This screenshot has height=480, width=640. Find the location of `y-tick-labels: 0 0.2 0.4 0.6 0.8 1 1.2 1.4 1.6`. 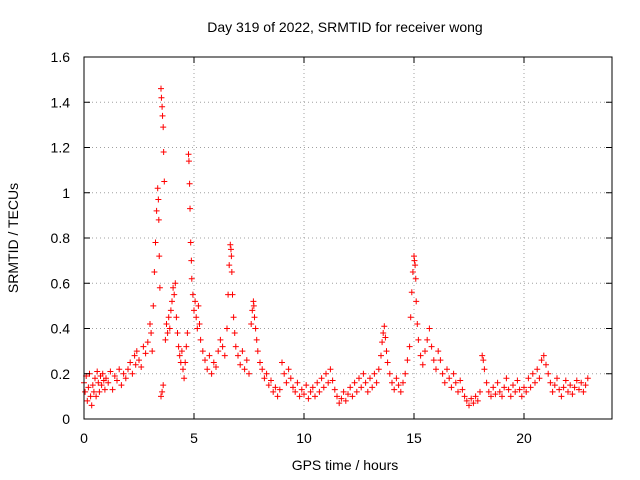

y-tick-labels: 0 0.2 0.4 0.6 0.8 1 1.2 1.4 1.6 is located at coordinates (61, 238).